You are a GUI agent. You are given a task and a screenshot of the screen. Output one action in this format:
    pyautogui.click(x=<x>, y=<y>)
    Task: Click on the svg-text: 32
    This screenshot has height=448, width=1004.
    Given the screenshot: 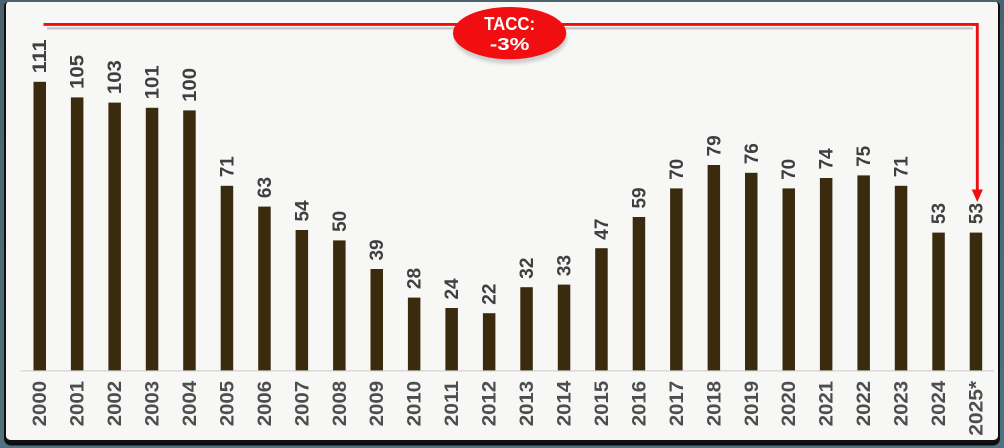 What is the action you would take?
    pyautogui.click(x=527, y=268)
    